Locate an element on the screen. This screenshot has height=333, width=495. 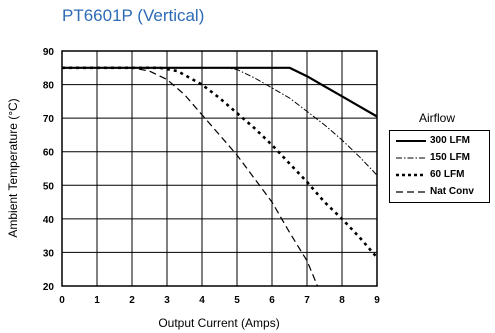
legend-label: 60 LFM is located at coordinates (447, 174).